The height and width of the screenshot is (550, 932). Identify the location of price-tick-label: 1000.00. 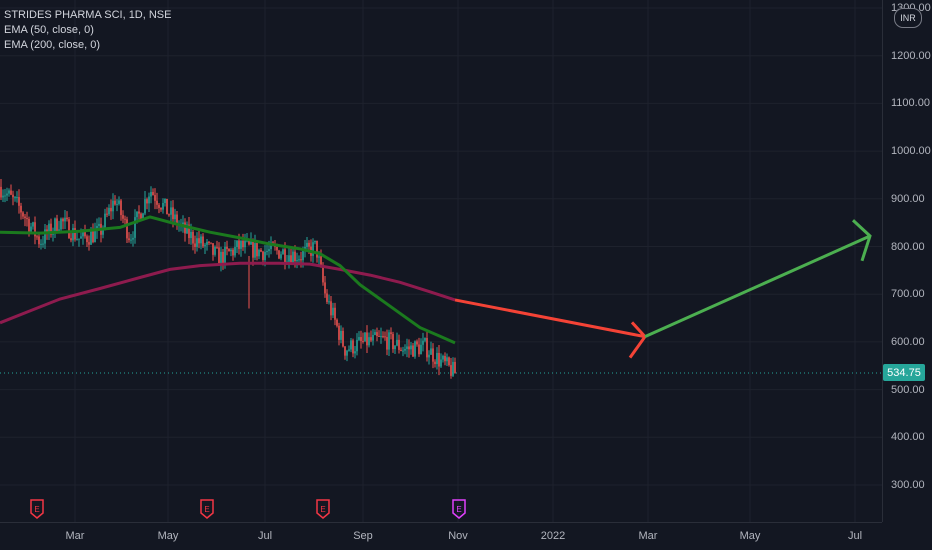
(911, 151).